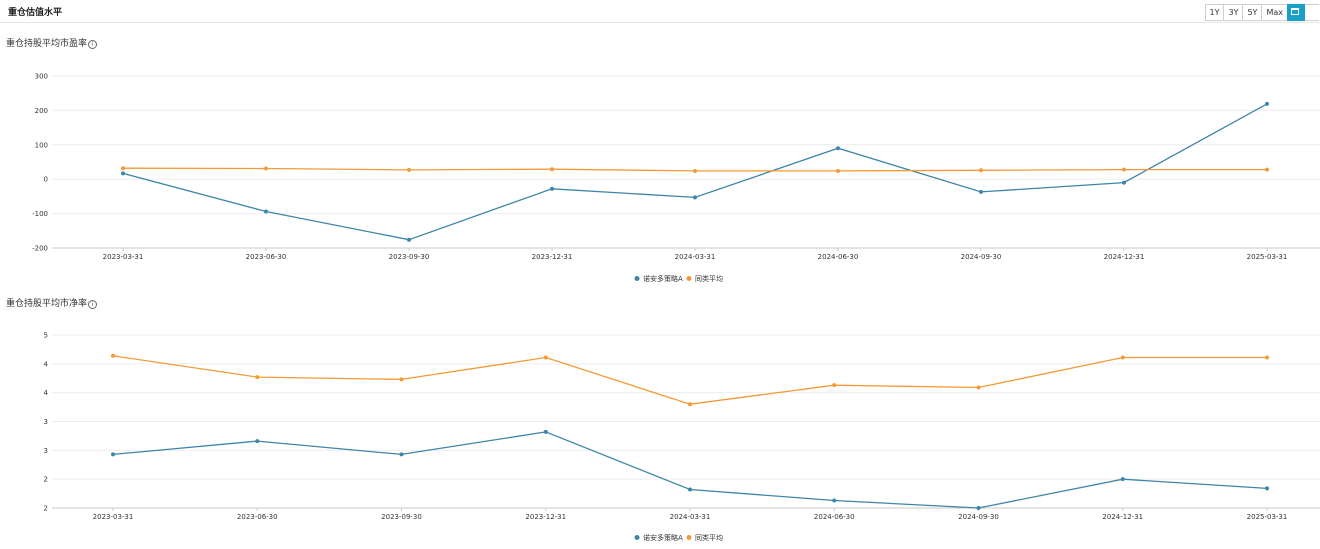 Image resolution: width=1320 pixels, height=549 pixels. I want to click on calendar-icon, so click(1295, 11).